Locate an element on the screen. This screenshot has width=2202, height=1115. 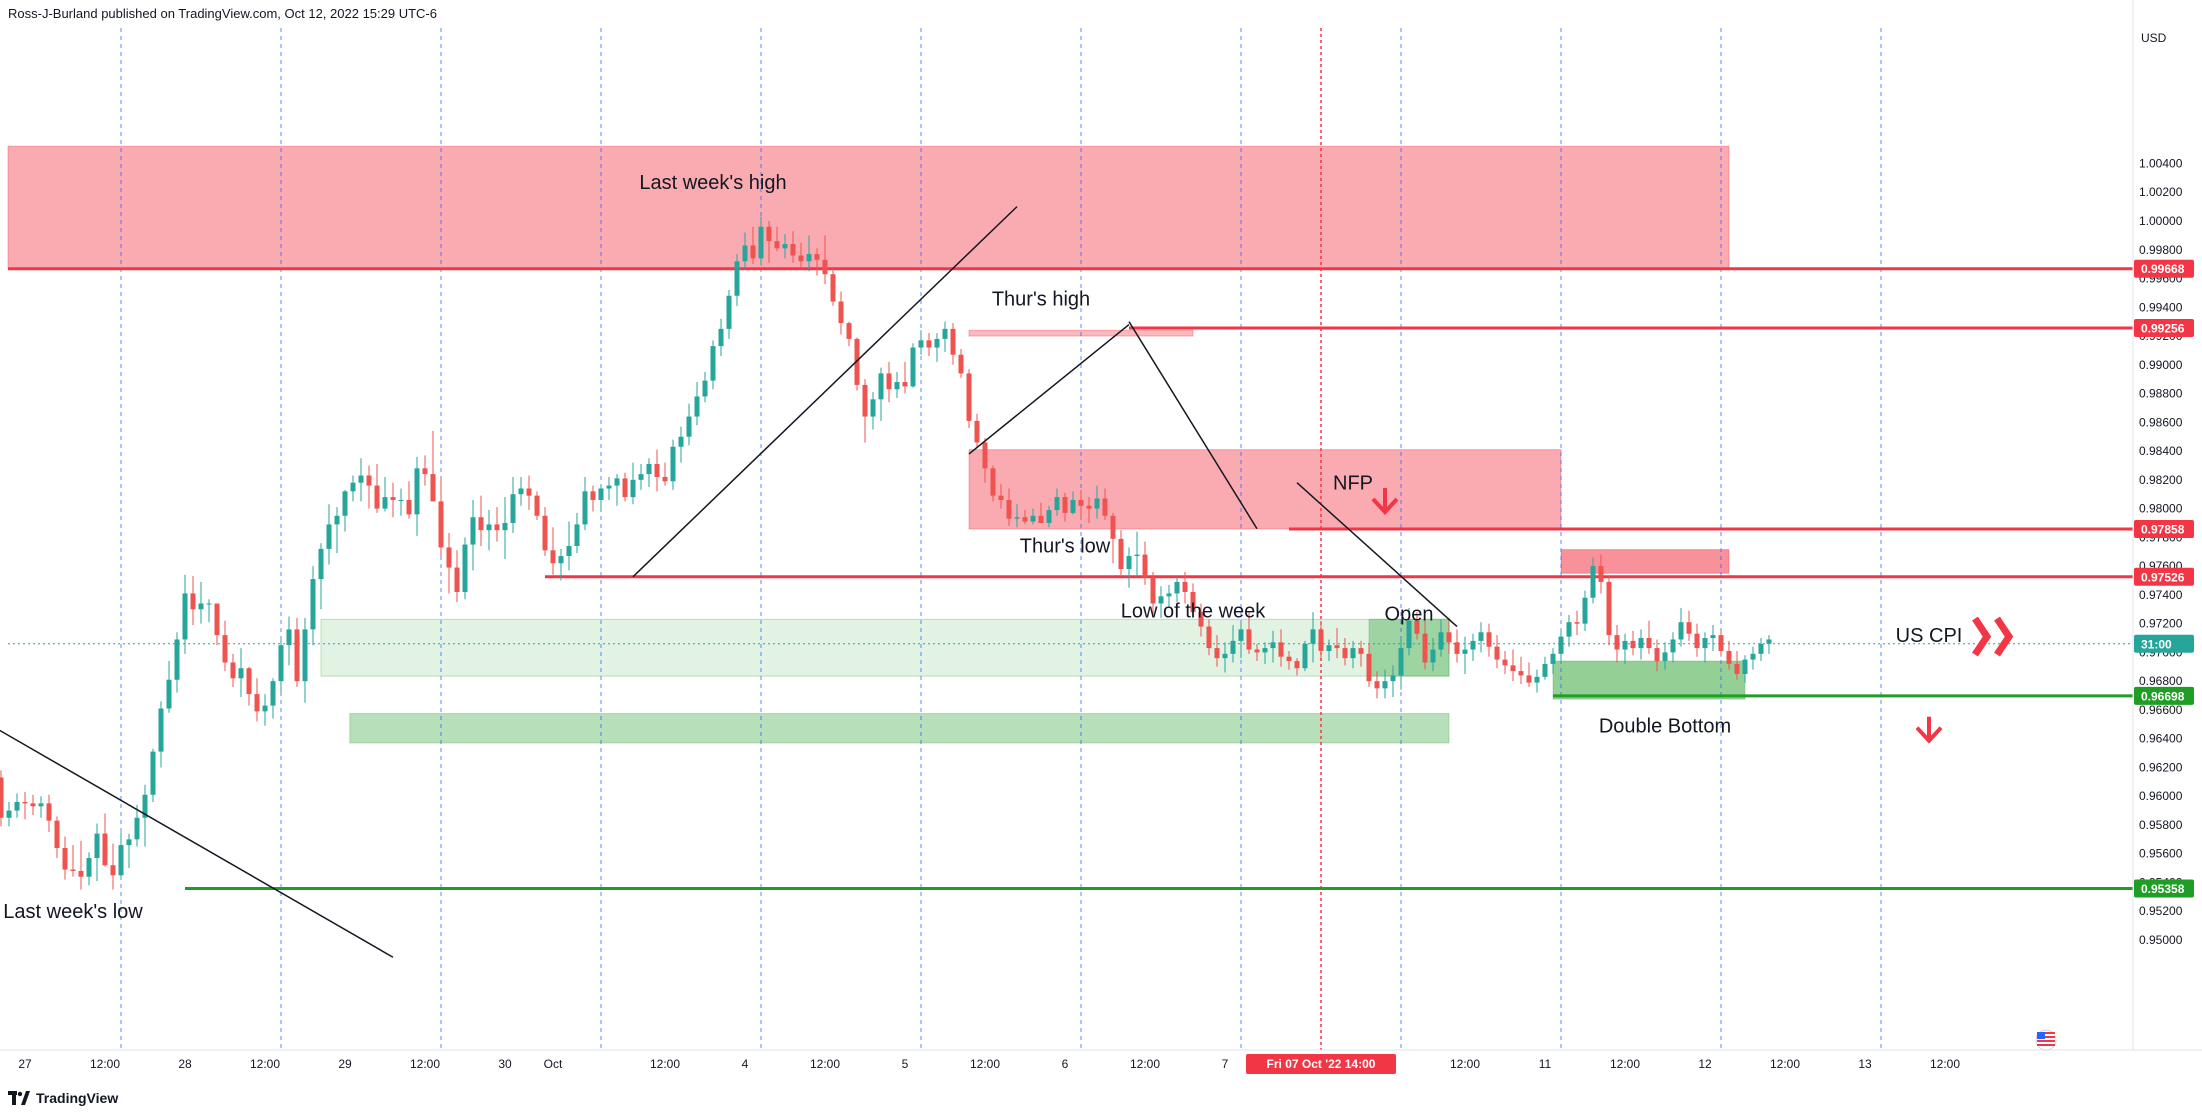
y-tick-label: 0.99000 is located at coordinates (2161, 365).